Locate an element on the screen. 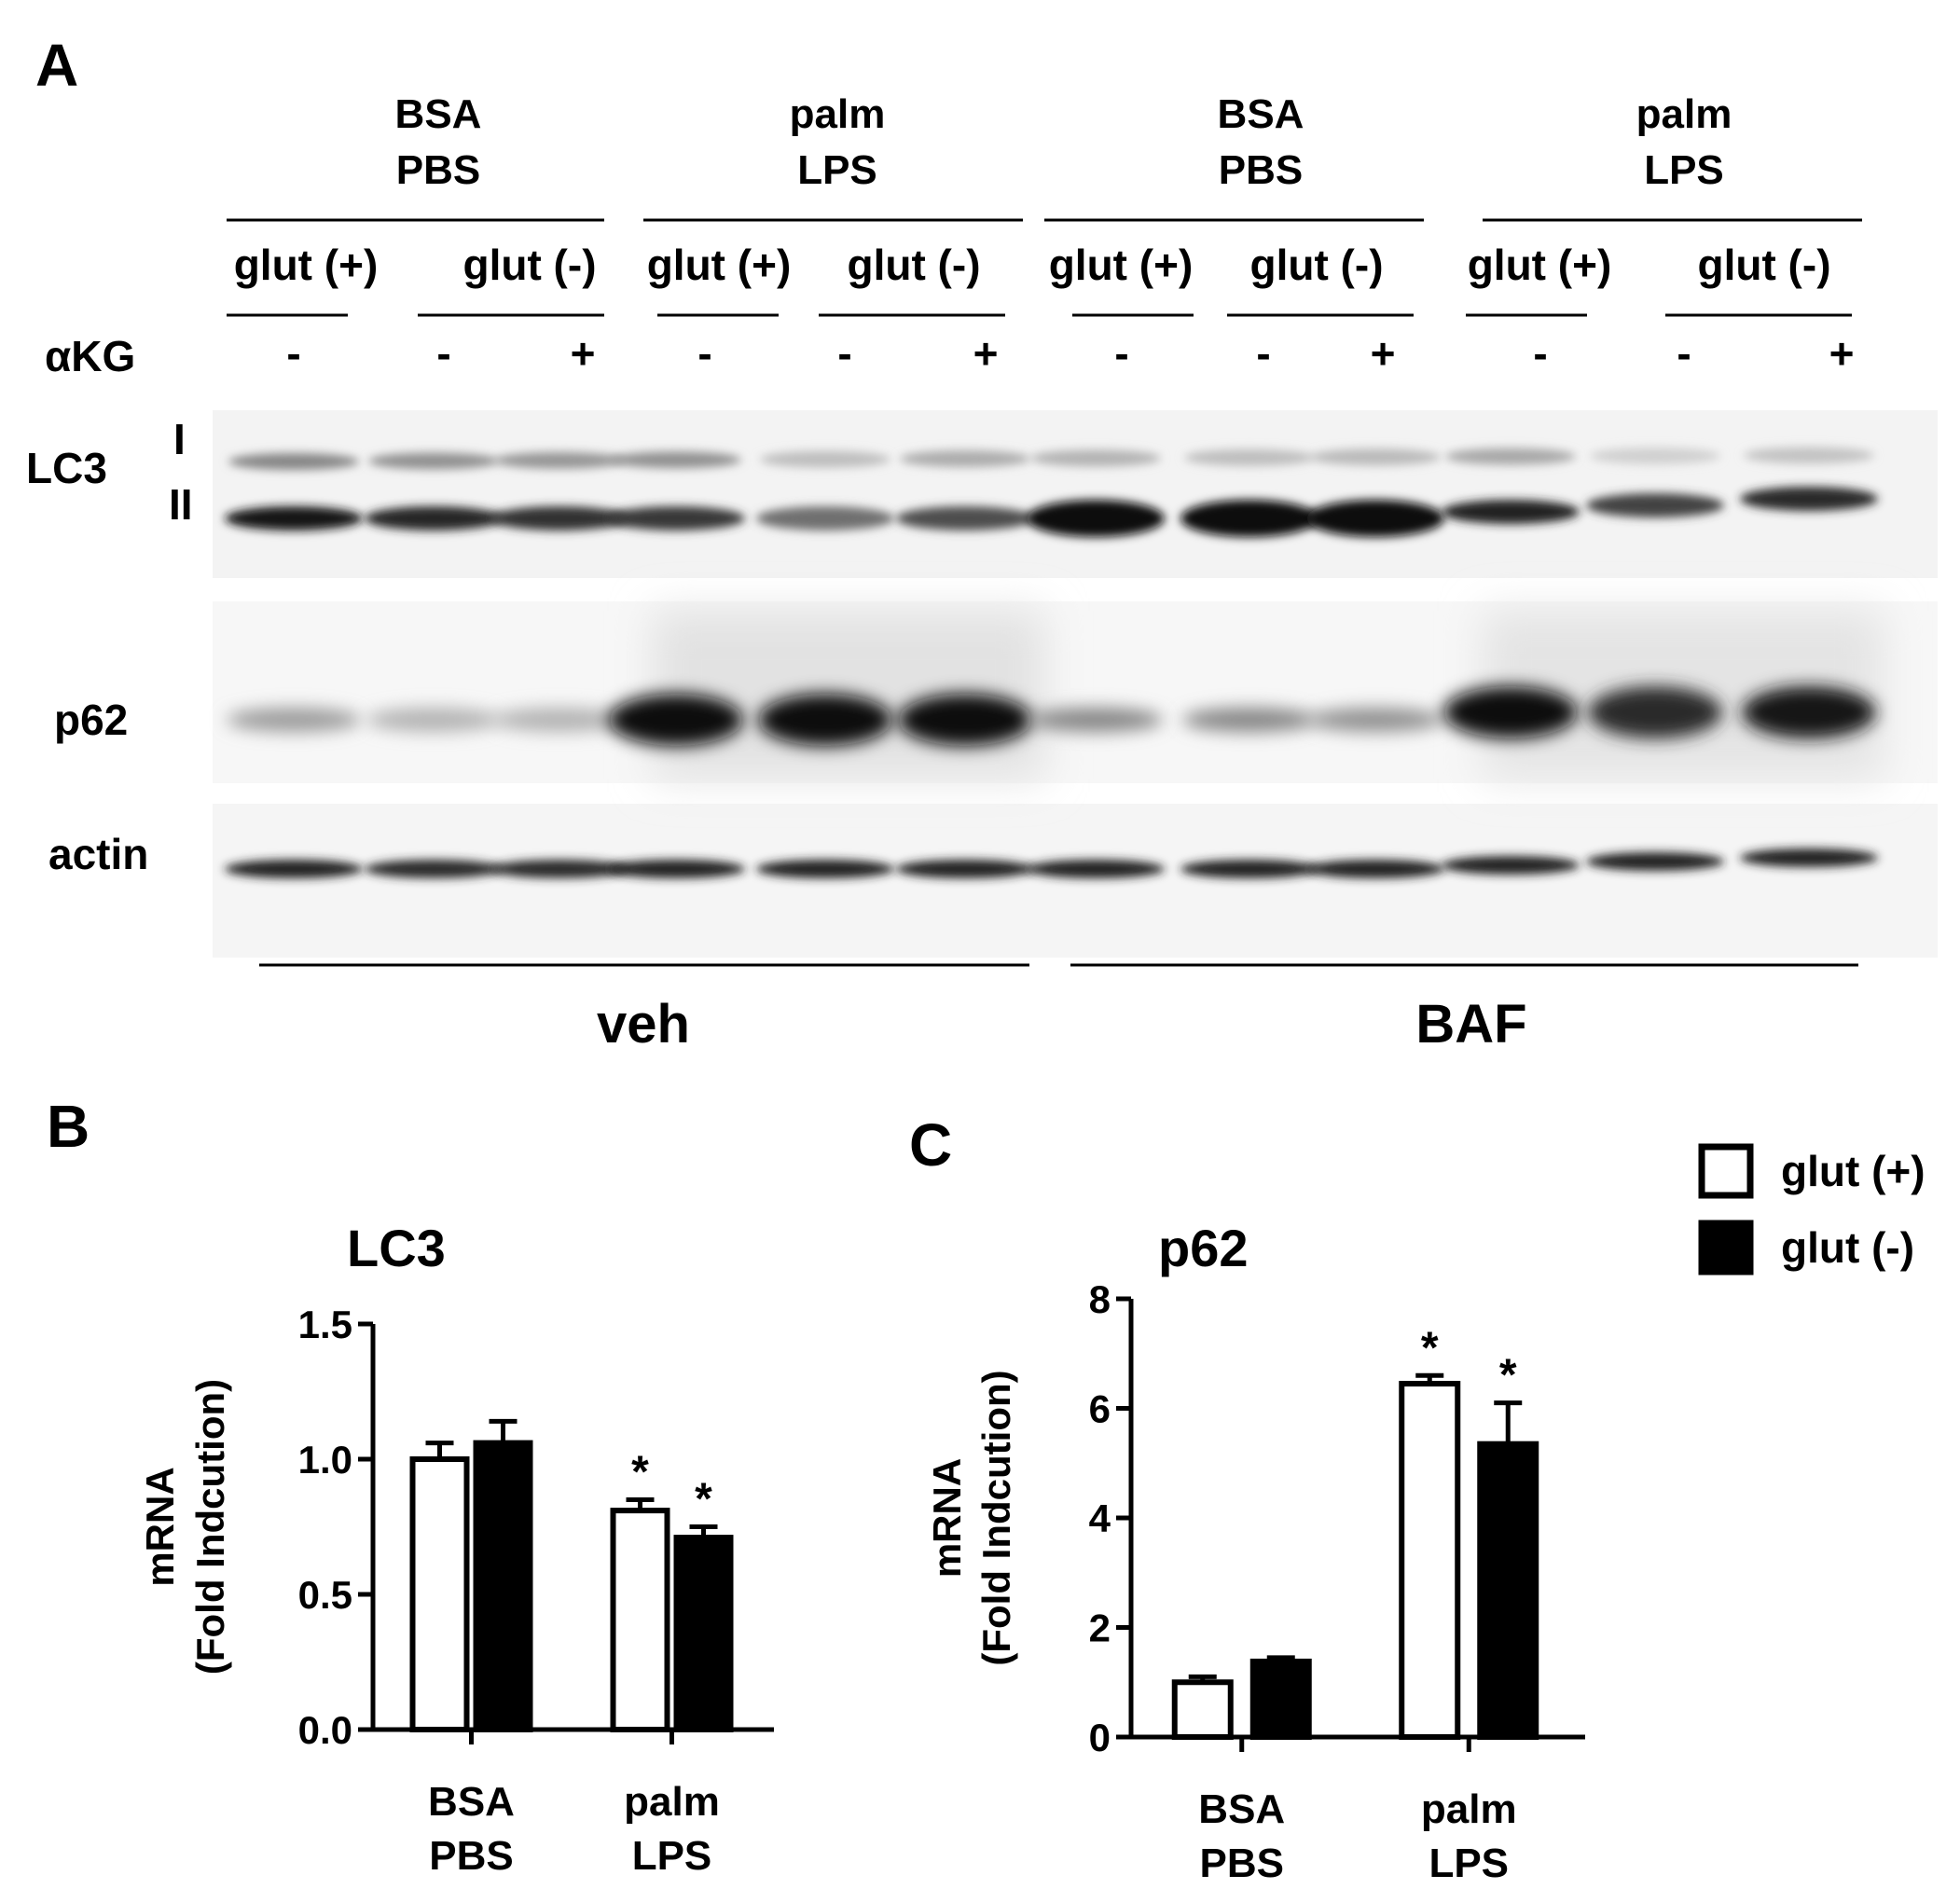  panel-c-label: C is located at coordinates (930, 1145).